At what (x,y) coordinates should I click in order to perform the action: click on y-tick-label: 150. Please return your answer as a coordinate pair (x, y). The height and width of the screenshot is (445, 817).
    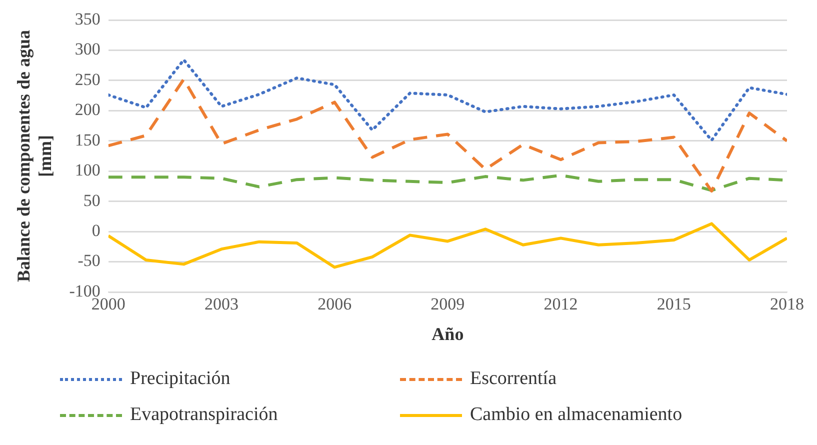
    Looking at the image, I should click on (87, 140).